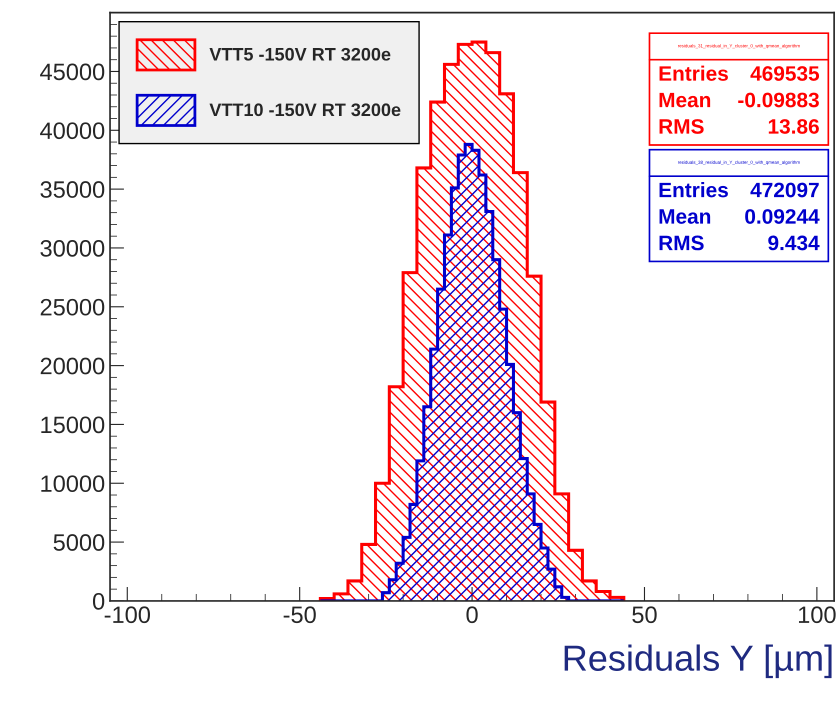  I want to click on x-tick-label: 50, so click(644, 615).